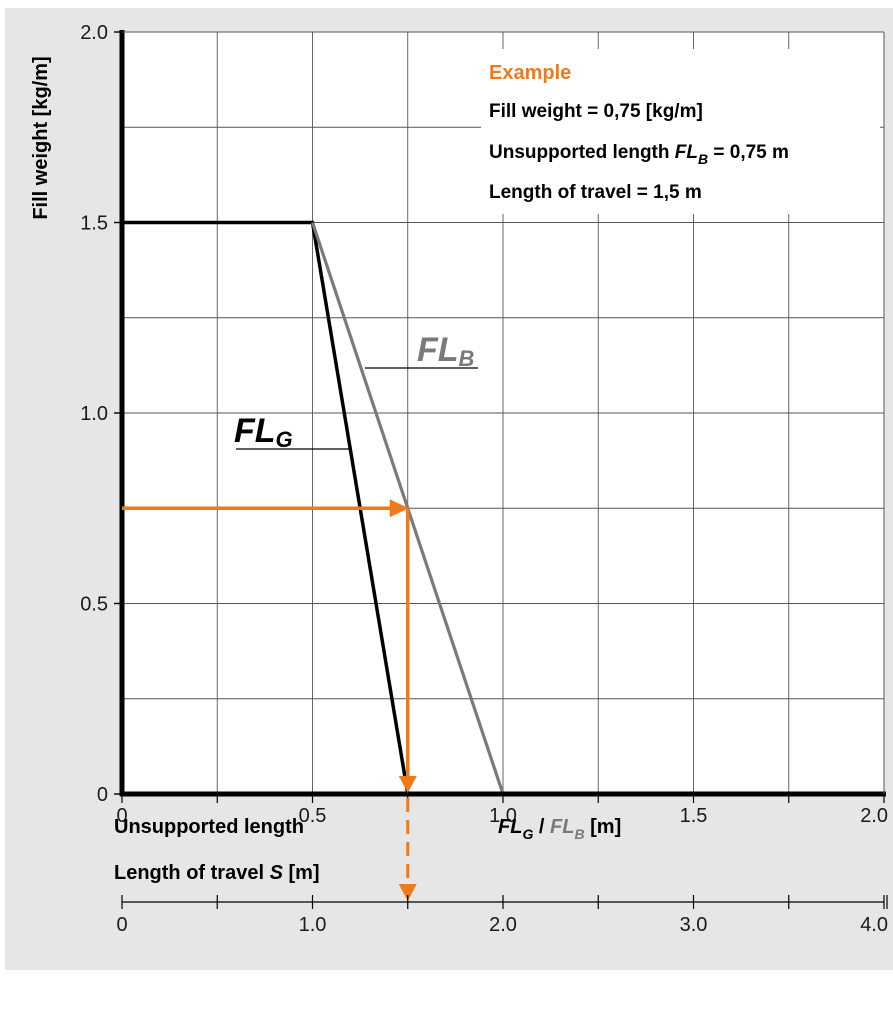  I want to click on travel-tick-label: 0, so click(121, 925).